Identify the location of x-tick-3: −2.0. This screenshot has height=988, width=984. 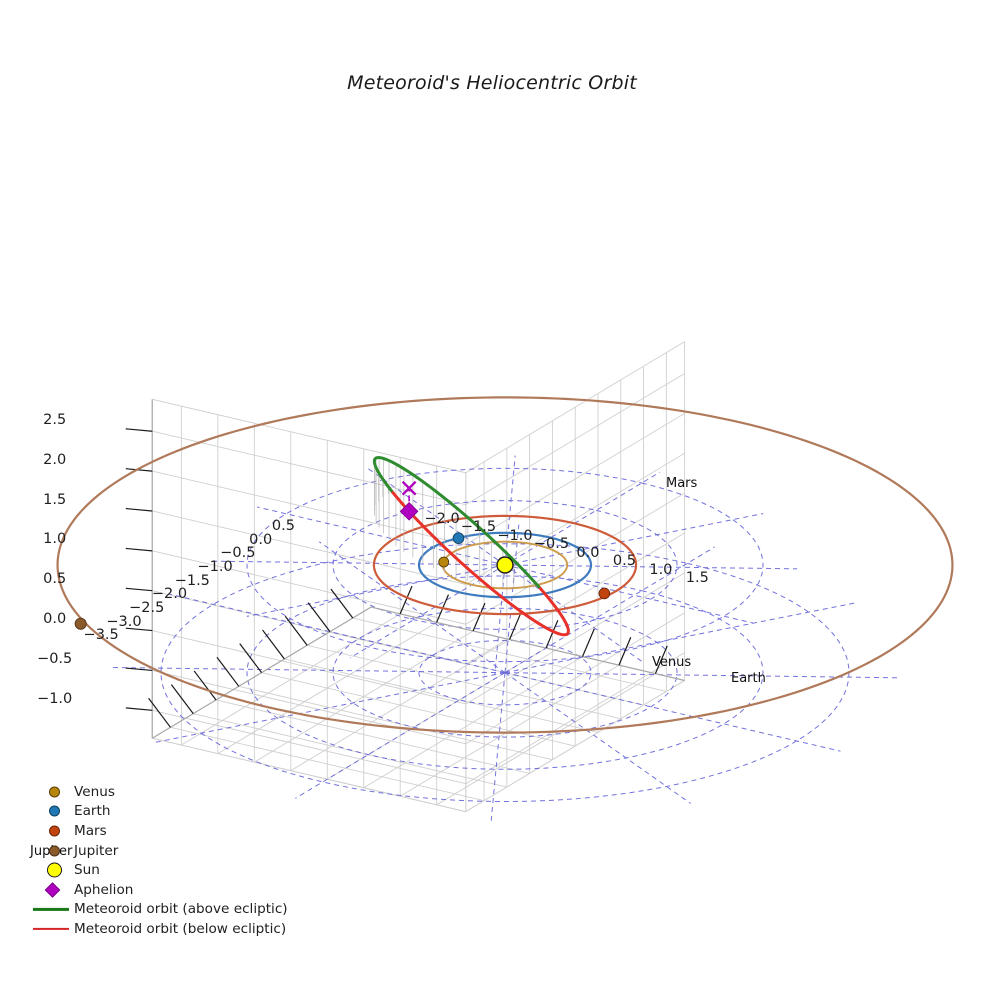
(169, 594).